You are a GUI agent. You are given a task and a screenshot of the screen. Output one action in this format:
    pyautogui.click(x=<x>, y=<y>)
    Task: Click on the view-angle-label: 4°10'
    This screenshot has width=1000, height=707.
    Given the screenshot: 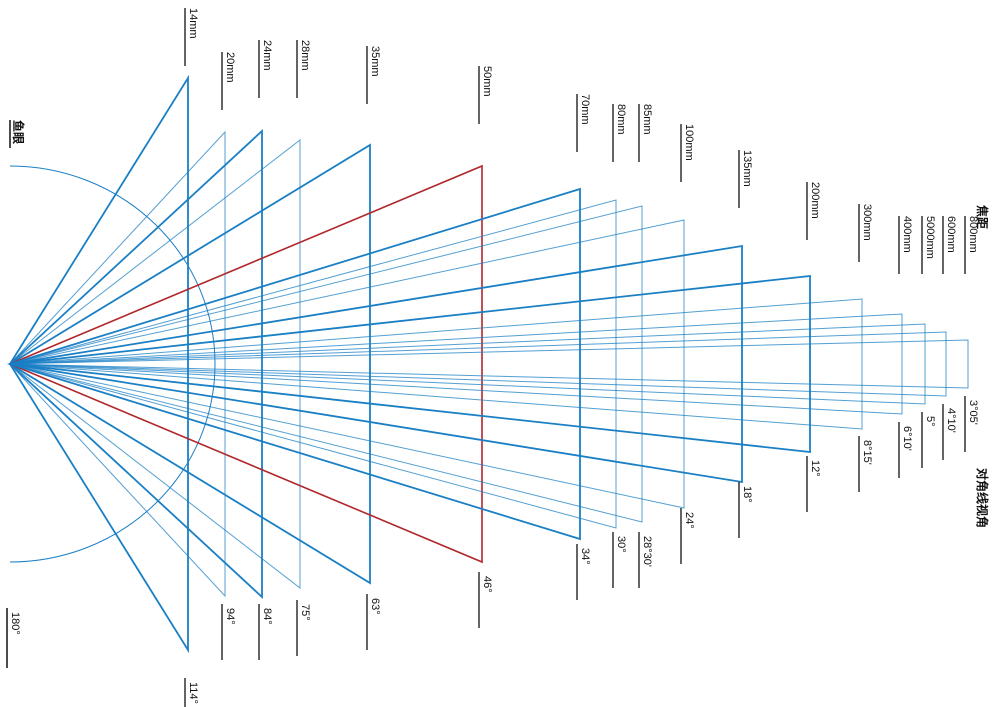 What is the action you would take?
    pyautogui.click(x=951, y=420)
    